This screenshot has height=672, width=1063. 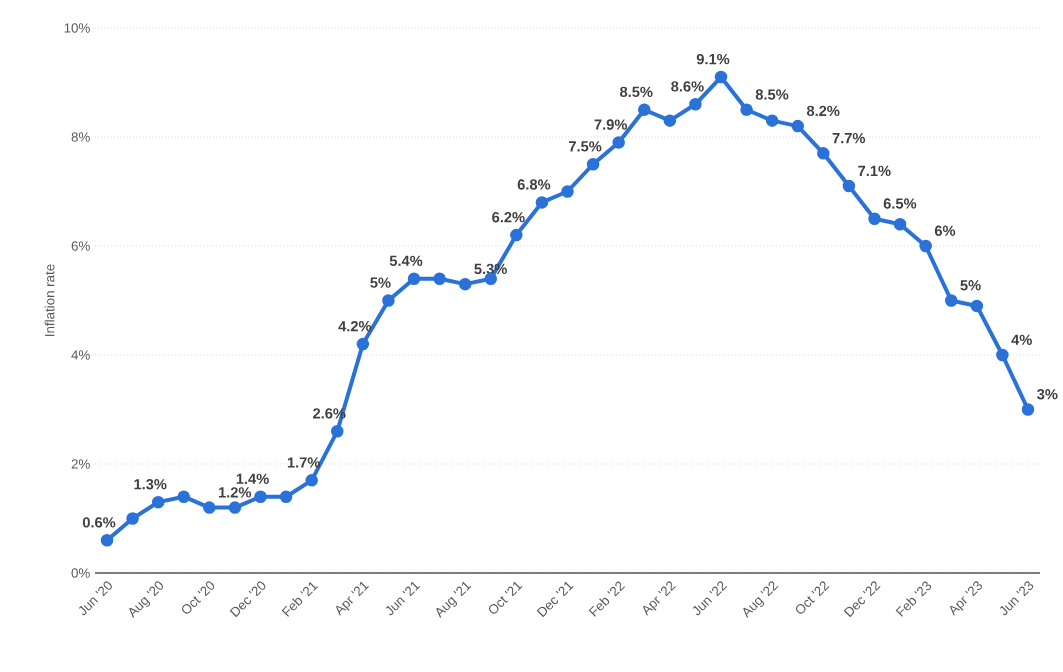 I want to click on data-label: 6.2%, so click(x=508, y=217).